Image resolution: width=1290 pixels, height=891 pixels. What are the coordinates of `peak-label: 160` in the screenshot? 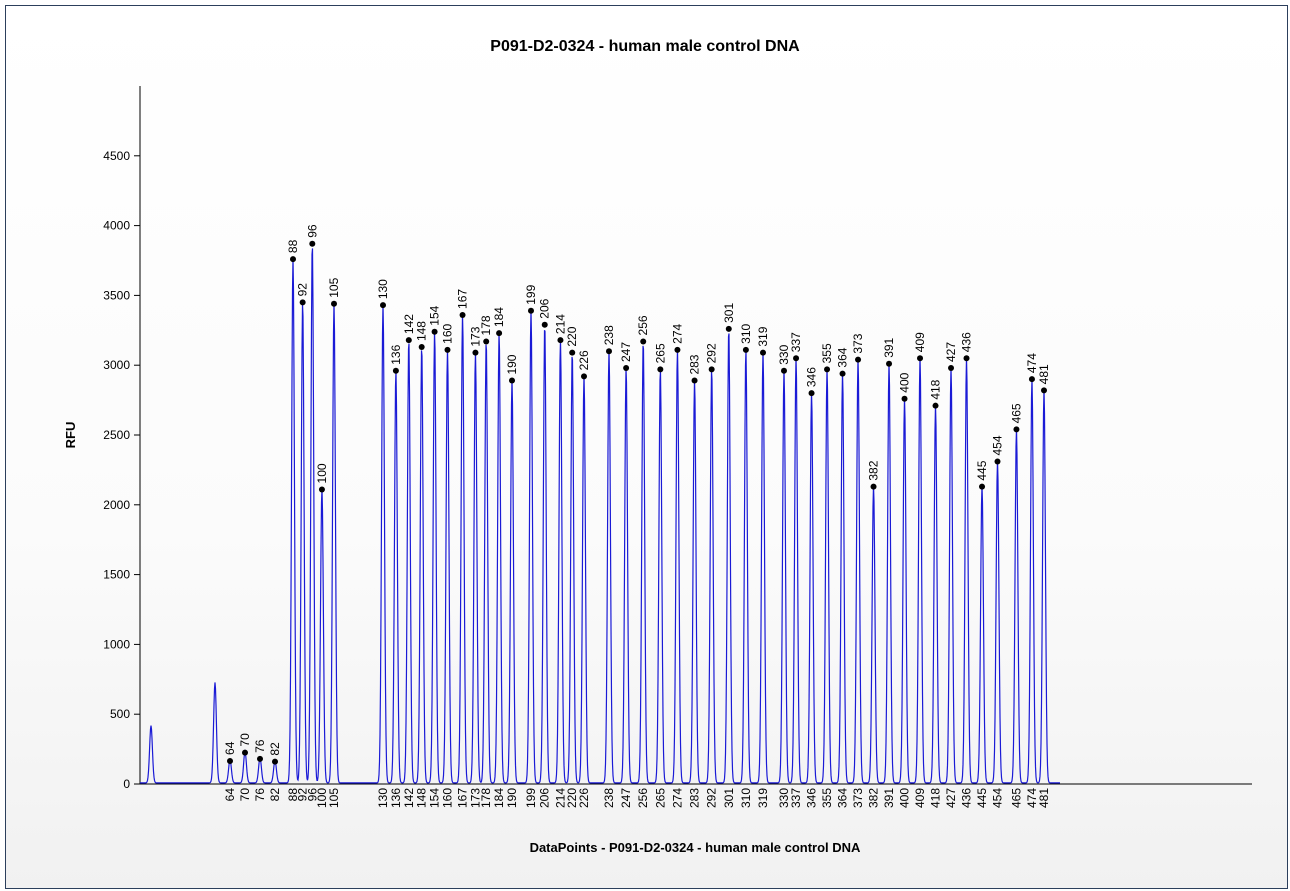 It's located at (448, 333).